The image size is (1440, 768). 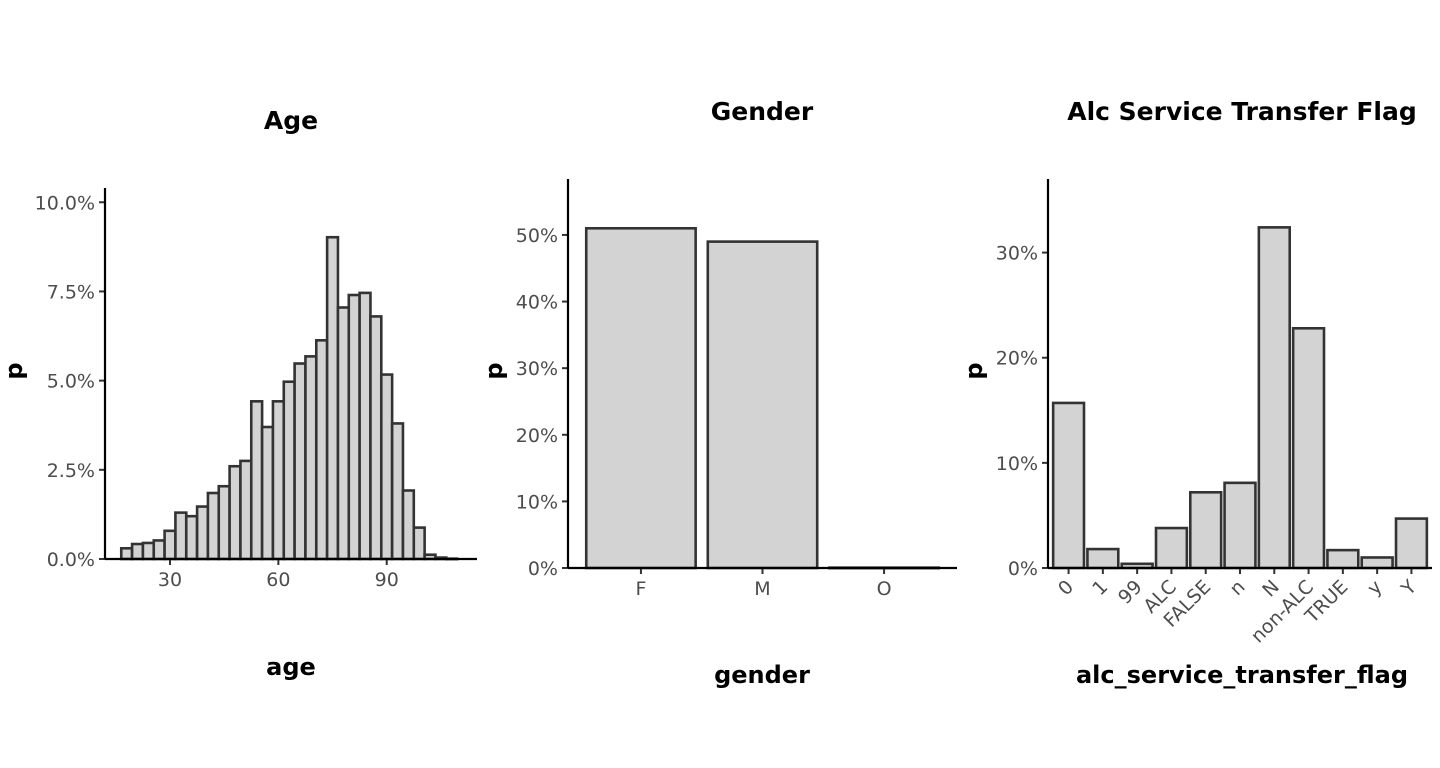 What do you see at coordinates (1408, 588) in the screenshot?
I see `x-tick-label: Y` at bounding box center [1408, 588].